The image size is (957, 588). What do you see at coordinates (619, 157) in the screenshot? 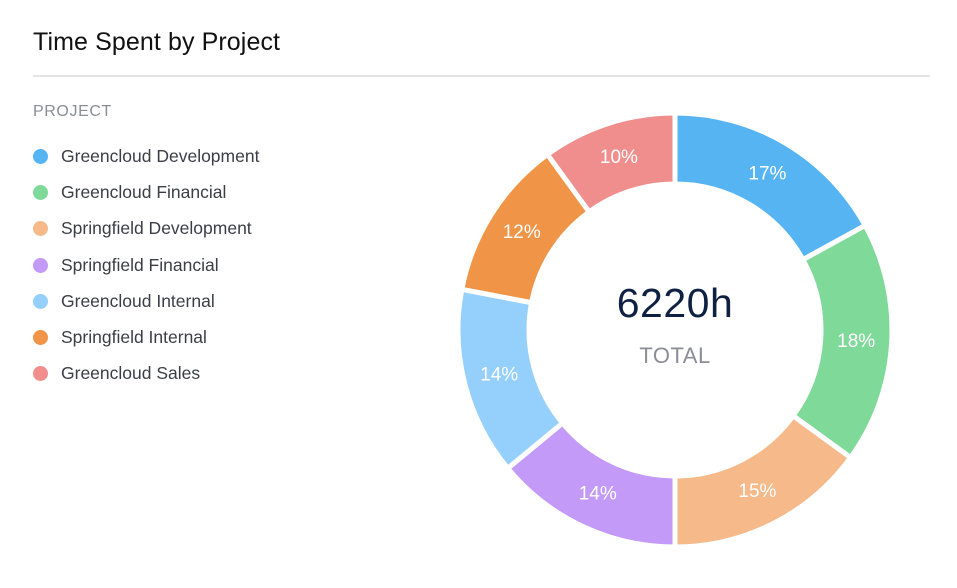
I see `slice-label: 10%` at bounding box center [619, 157].